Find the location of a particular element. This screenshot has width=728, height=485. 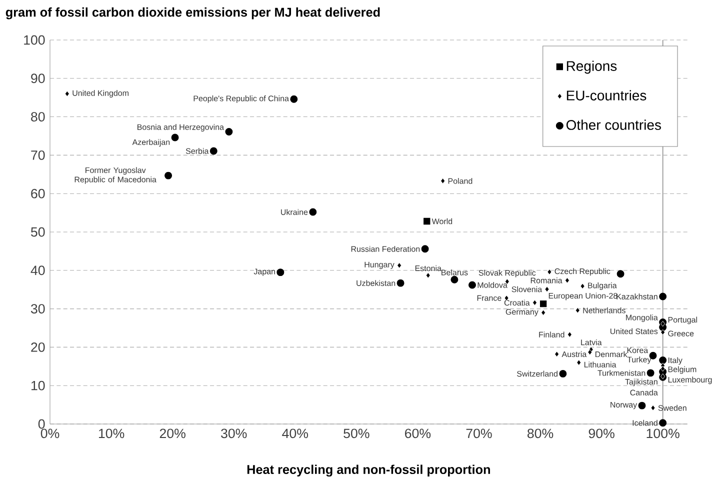

annotation: Tajikistan is located at coordinates (641, 382).